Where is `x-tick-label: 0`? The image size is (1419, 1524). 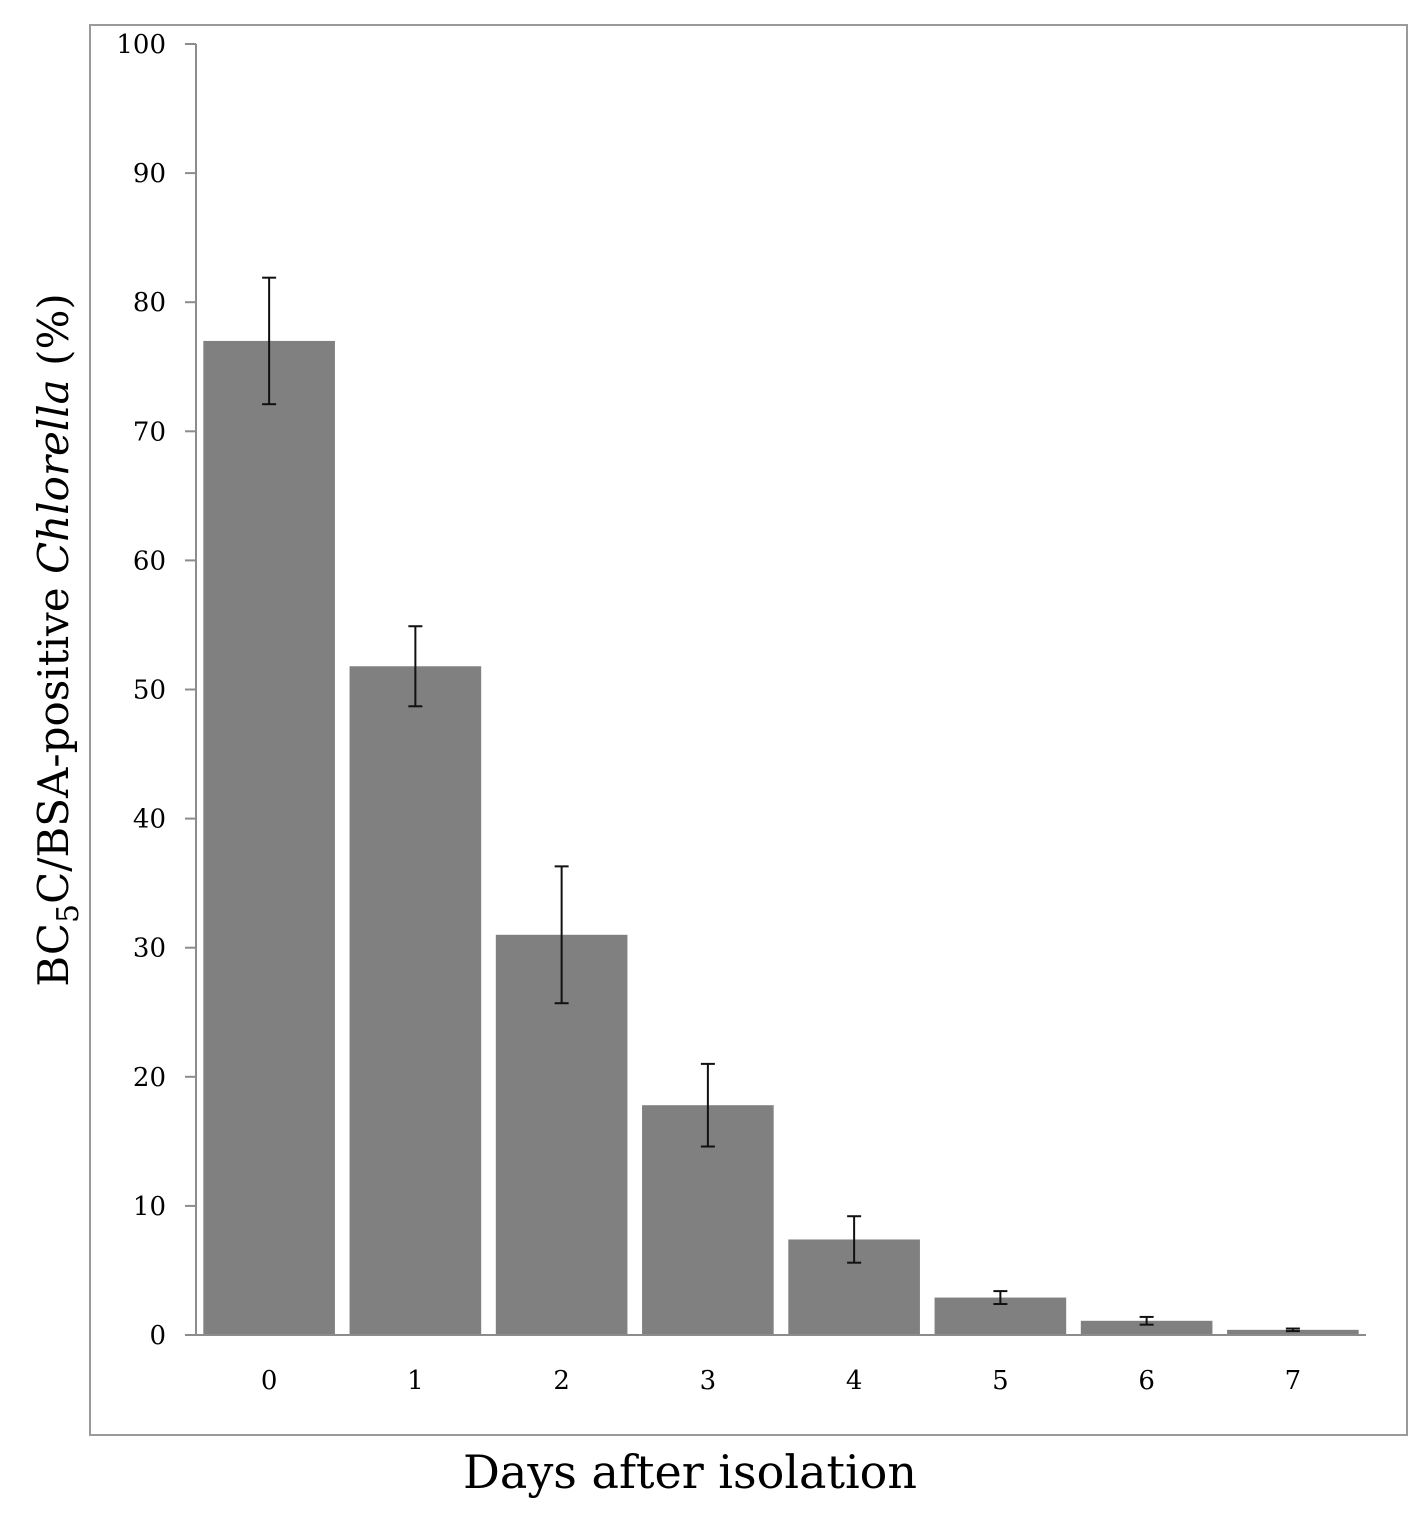
x-tick-label: 0 is located at coordinates (269, 1381).